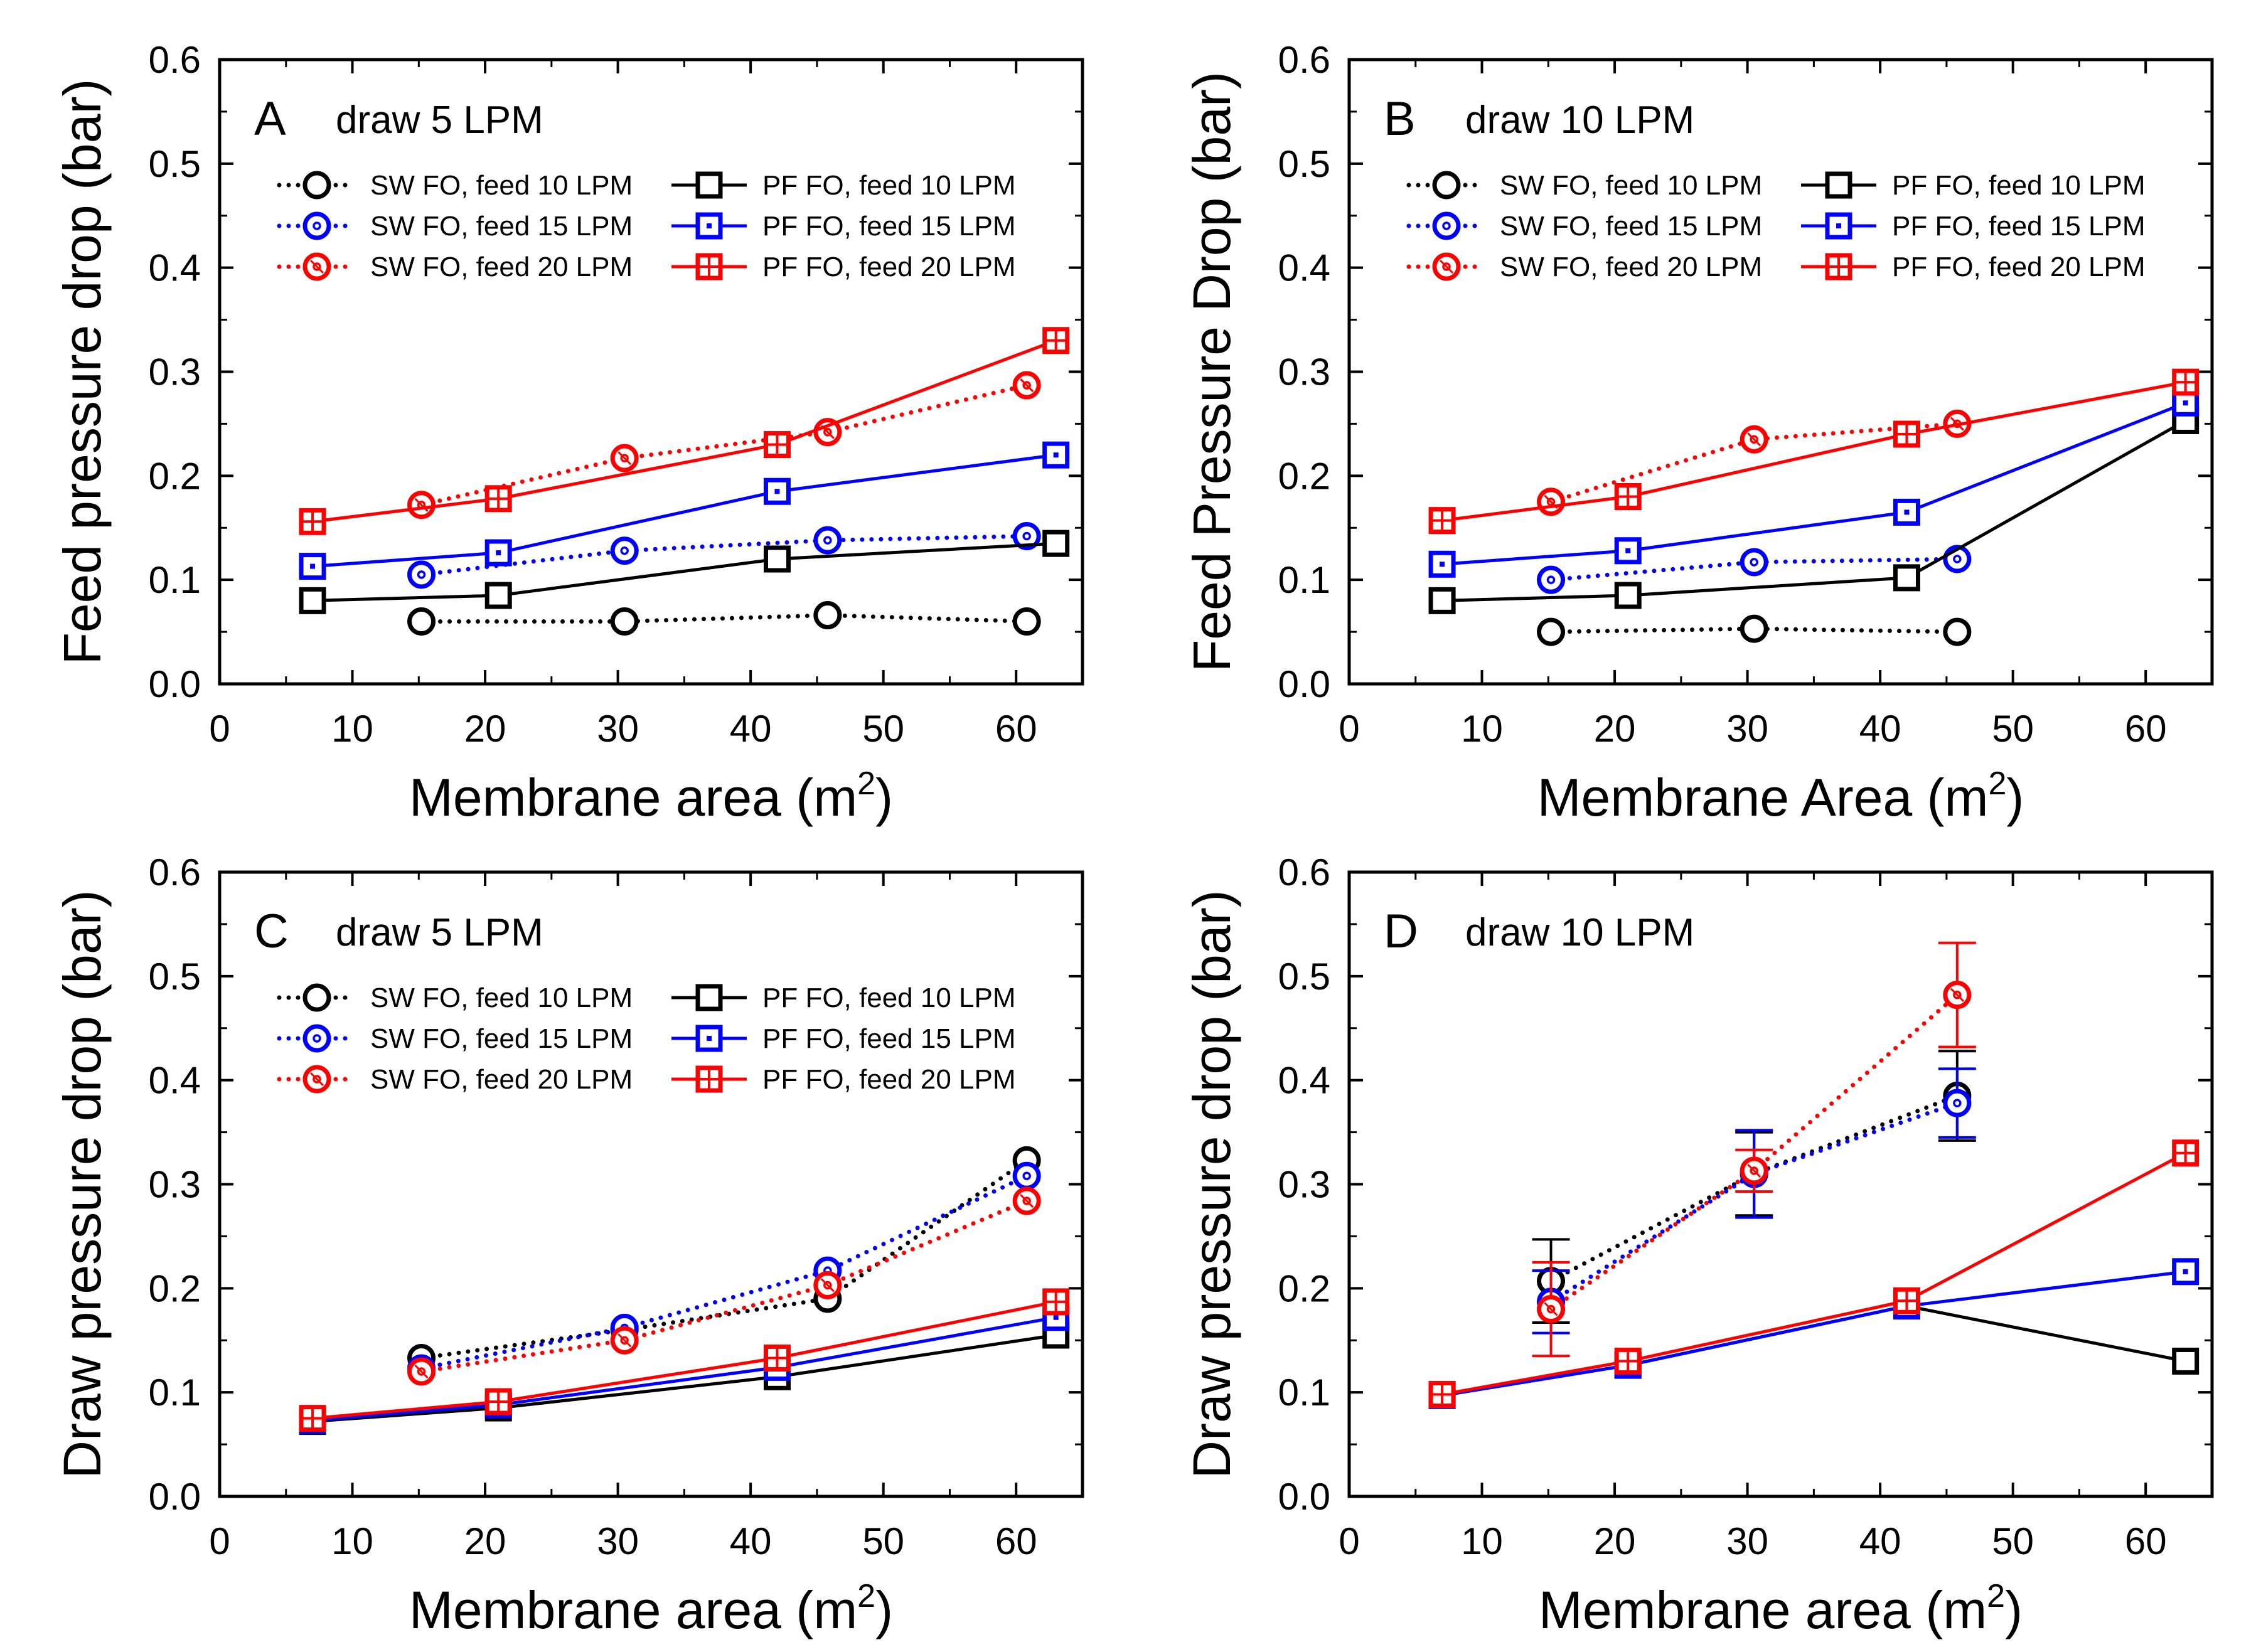 The height and width of the screenshot is (1652, 2261). What do you see at coordinates (175, 164) in the screenshot?
I see `panel-a-ytick-label: 0.5` at bounding box center [175, 164].